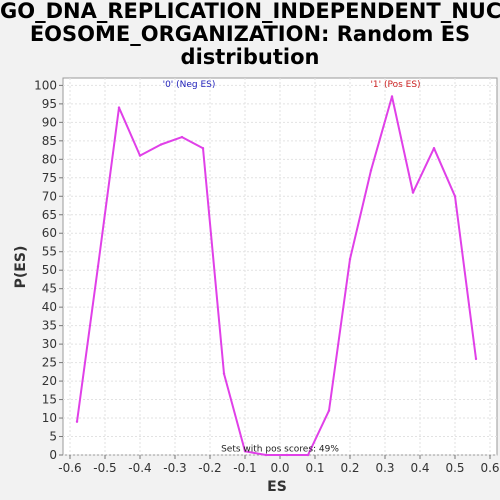 The height and width of the screenshot is (500, 500). What do you see at coordinates (489, 468) in the screenshot?
I see `x-tick-label: 0.6` at bounding box center [489, 468].